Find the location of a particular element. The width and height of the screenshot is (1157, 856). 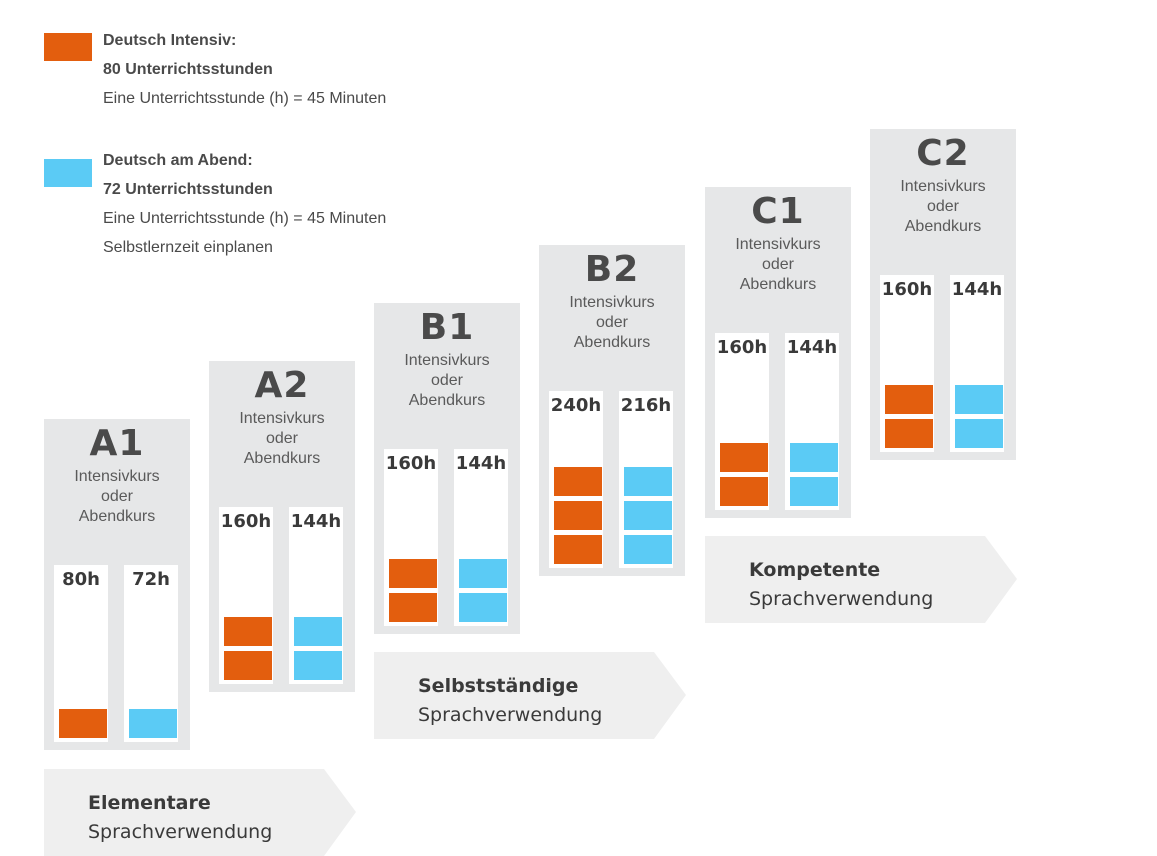

band-text: Kompetente Sprachverwendung is located at coordinates (841, 585).